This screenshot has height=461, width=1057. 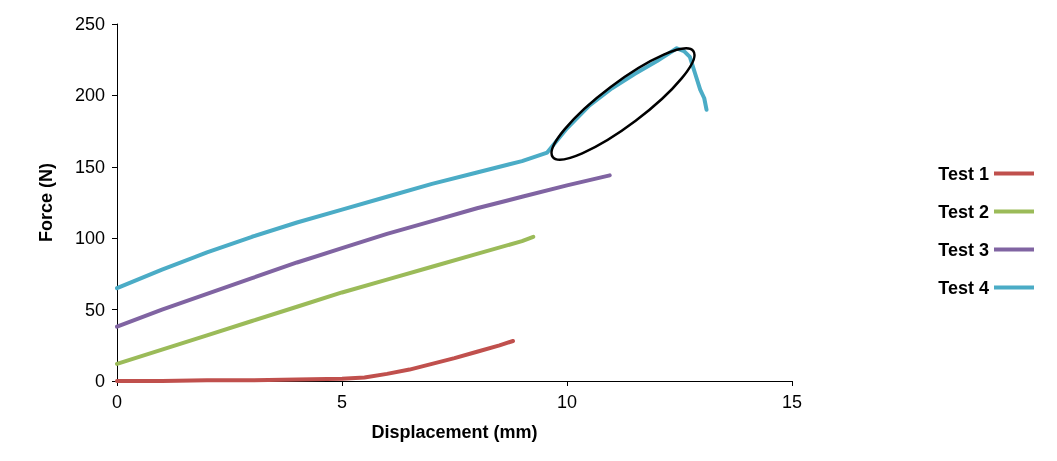 I want to click on y-tick-label: 0, so click(x=99, y=381).